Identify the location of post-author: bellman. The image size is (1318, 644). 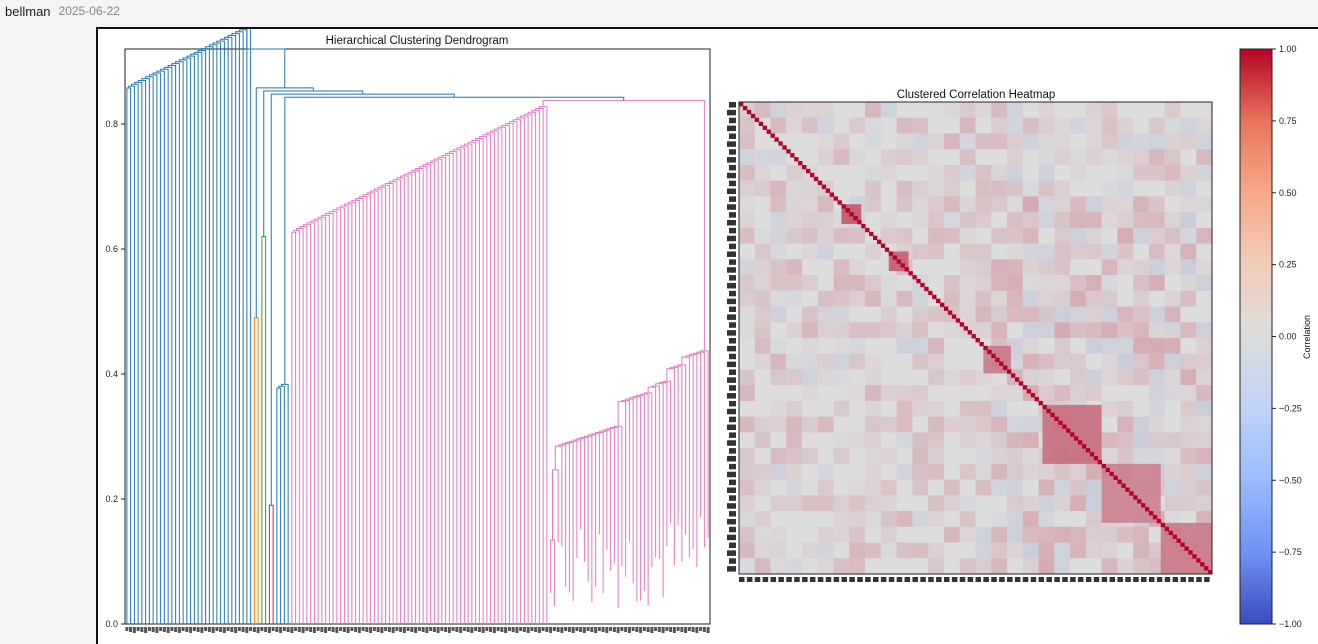
(28, 11).